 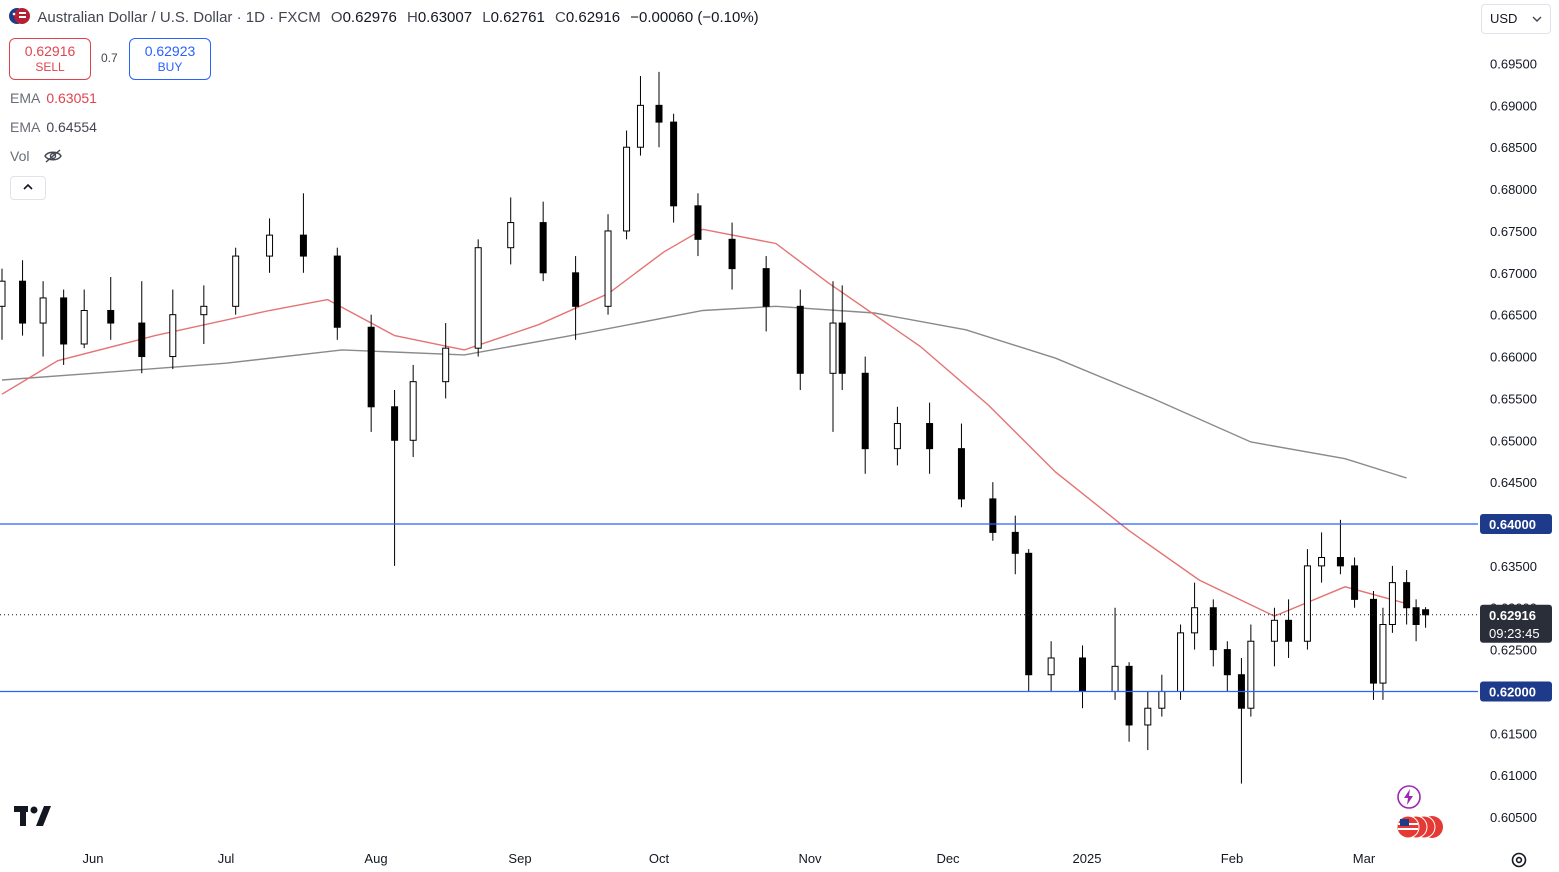 I want to click on y-tick-label: 0.62500, so click(x=1513, y=650).